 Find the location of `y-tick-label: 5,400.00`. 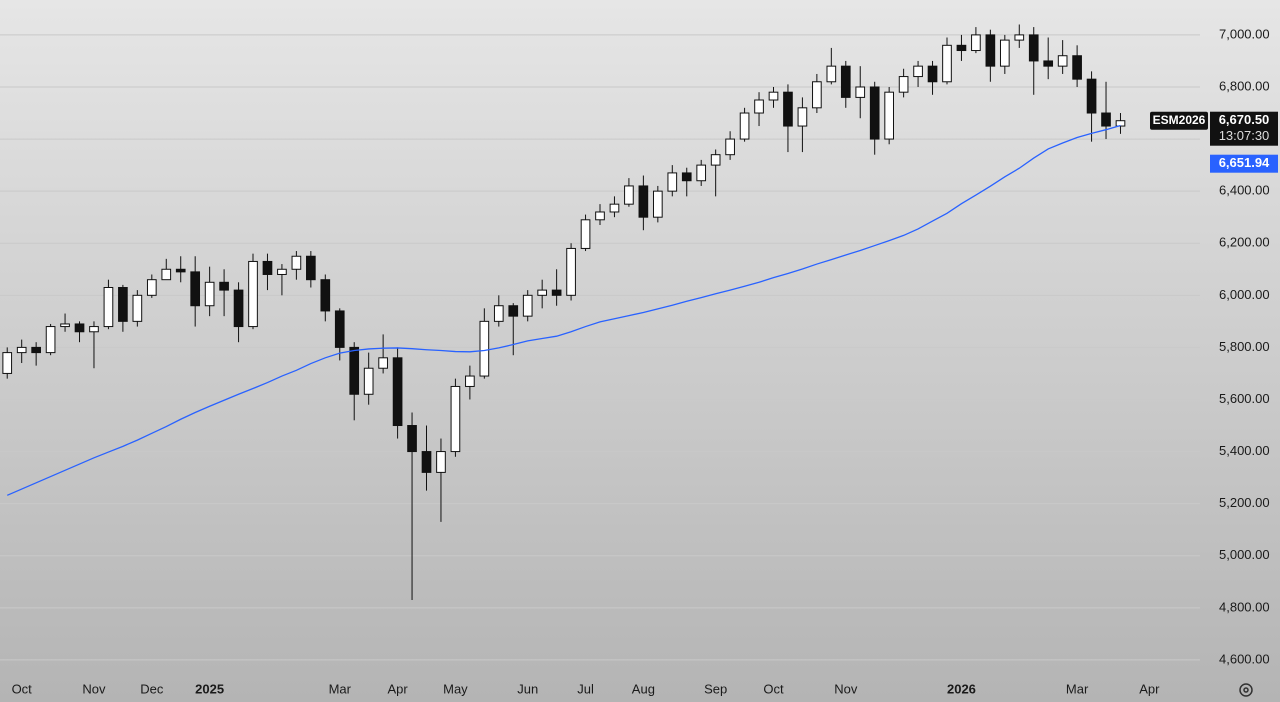

y-tick-label: 5,400.00 is located at coordinates (1244, 450).